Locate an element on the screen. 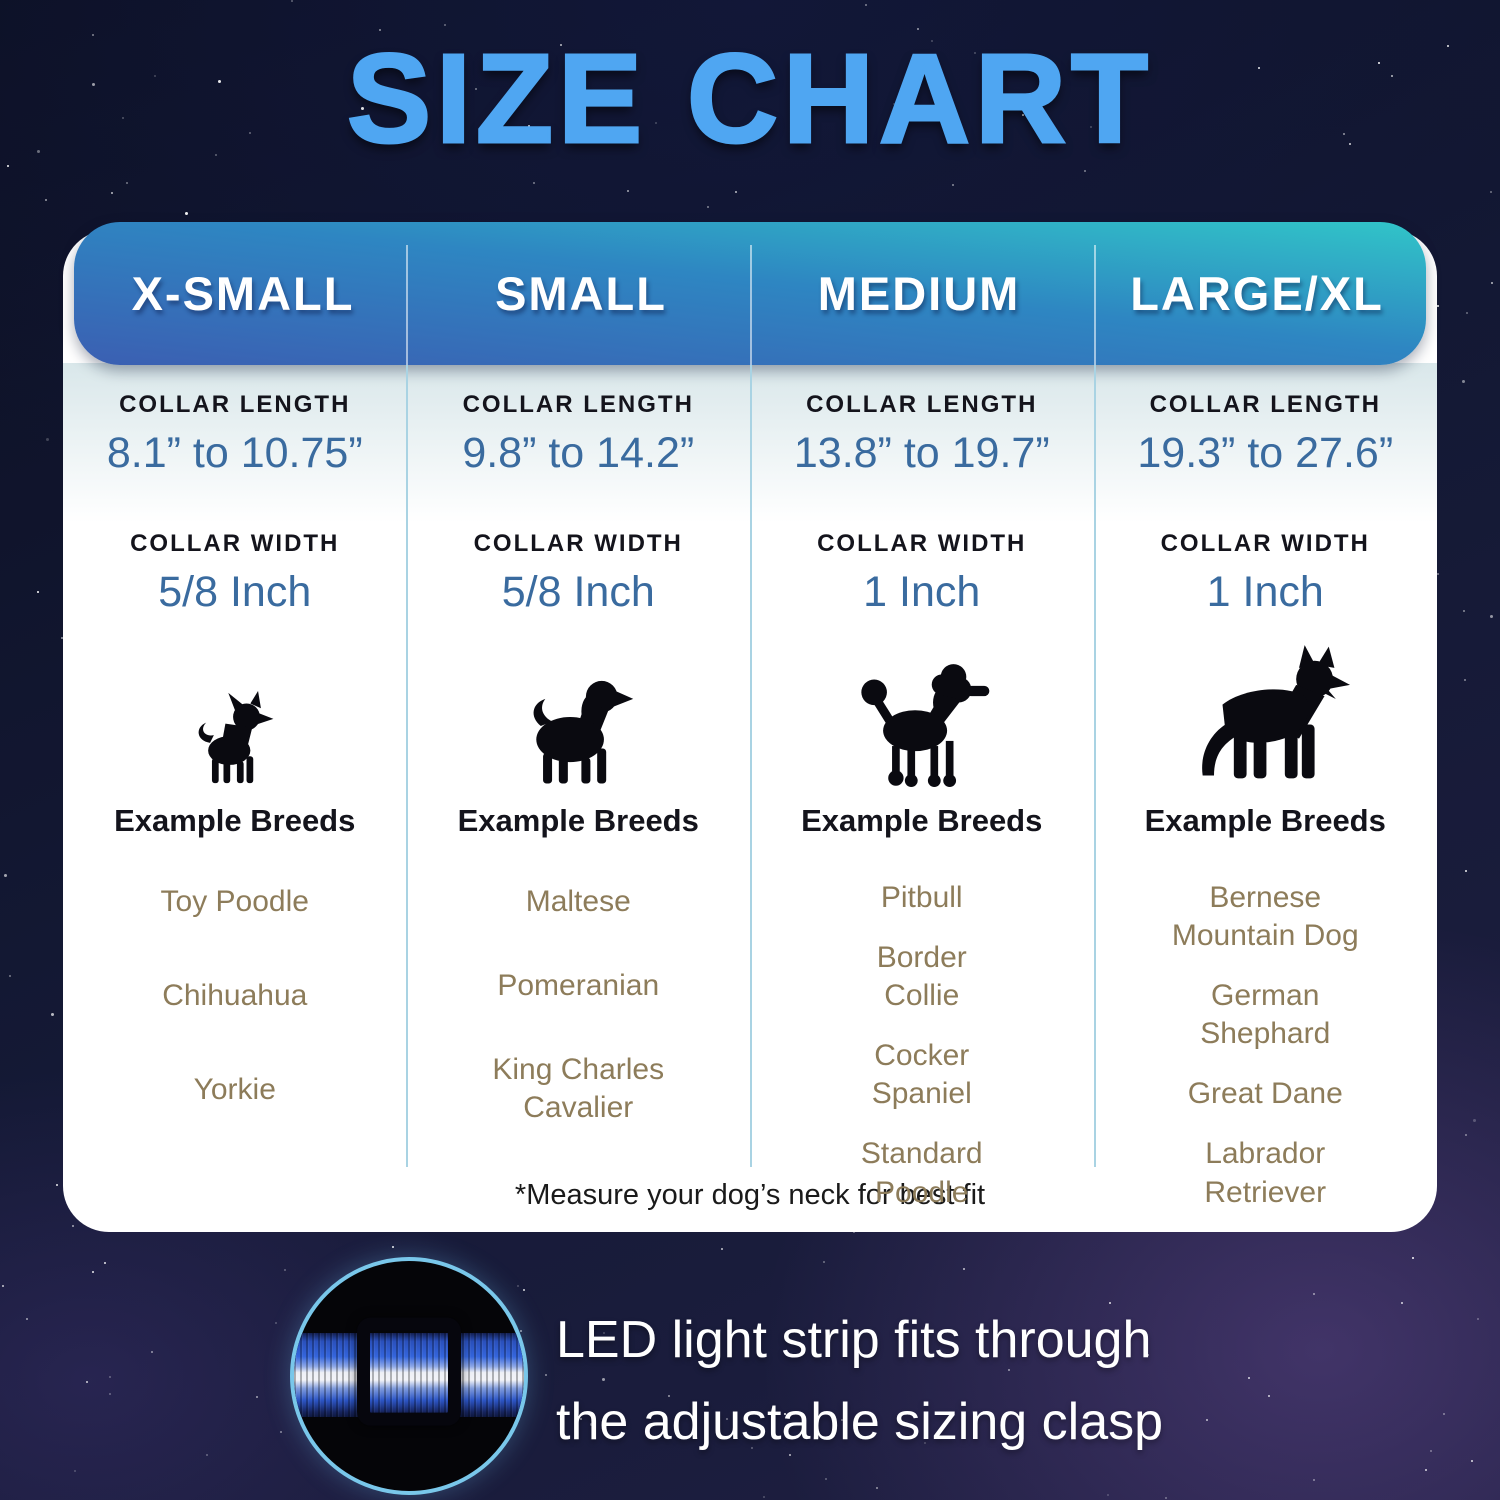 The height and width of the screenshot is (1500, 1500). header-small: SMALL is located at coordinates (581, 293).